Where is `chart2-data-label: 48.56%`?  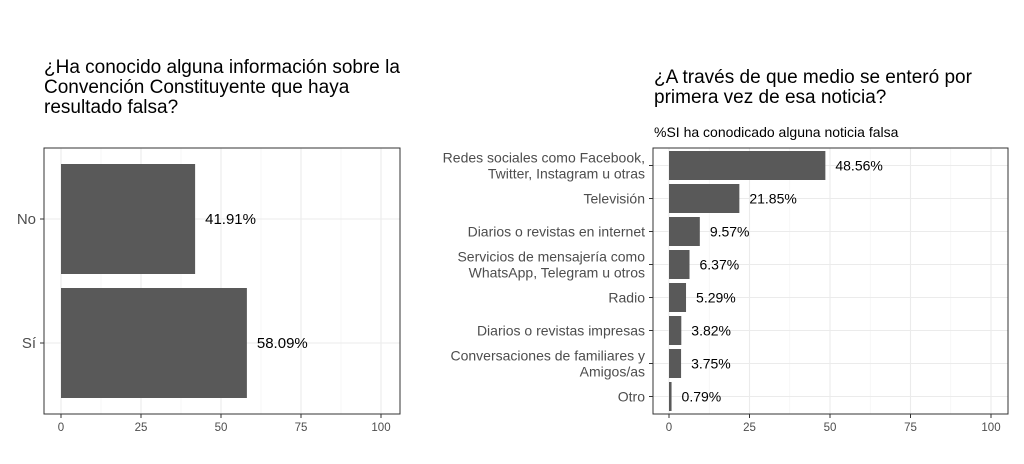
chart2-data-label: 48.56% is located at coordinates (858, 166).